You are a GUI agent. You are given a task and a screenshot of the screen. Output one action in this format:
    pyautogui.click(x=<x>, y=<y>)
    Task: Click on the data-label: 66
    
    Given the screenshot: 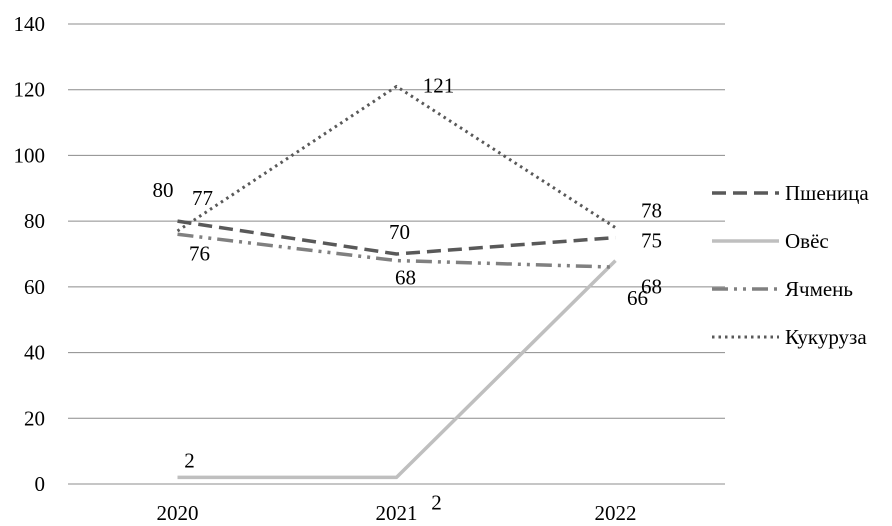 What is the action you would take?
    pyautogui.click(x=637, y=298)
    